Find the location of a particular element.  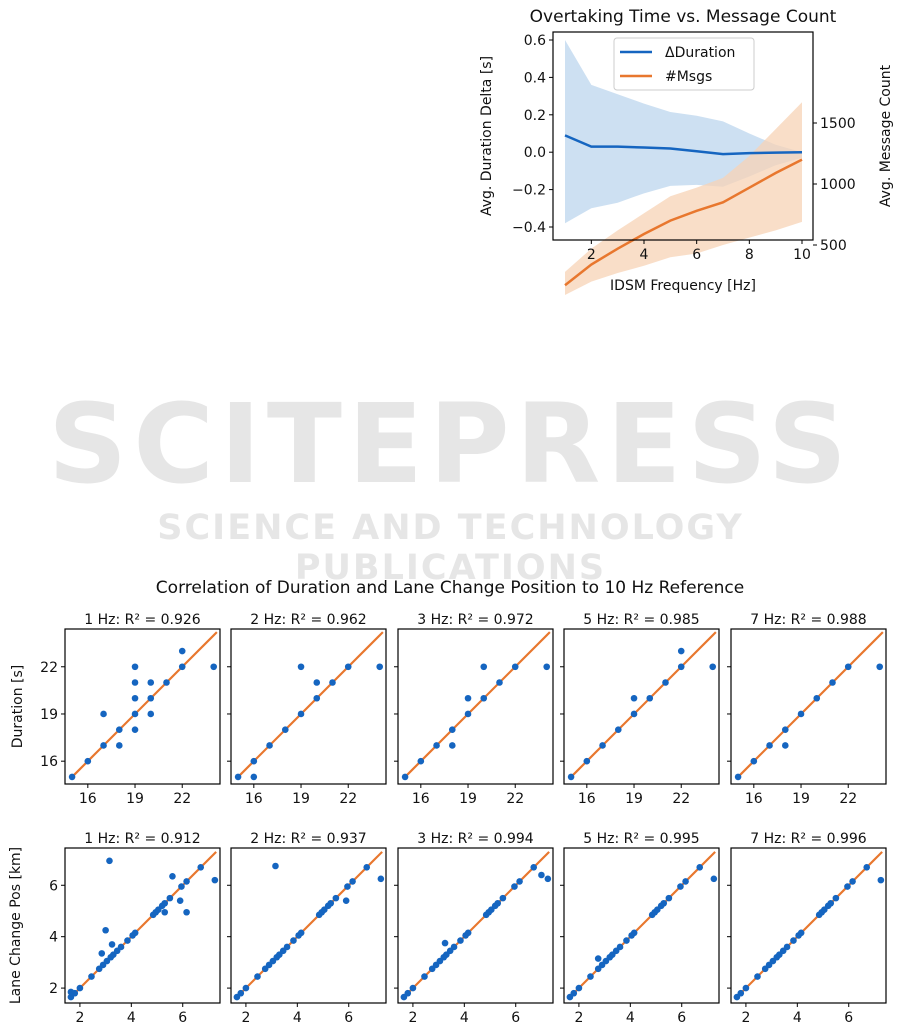

x-tick-label: 10 is located at coordinates (802, 255).